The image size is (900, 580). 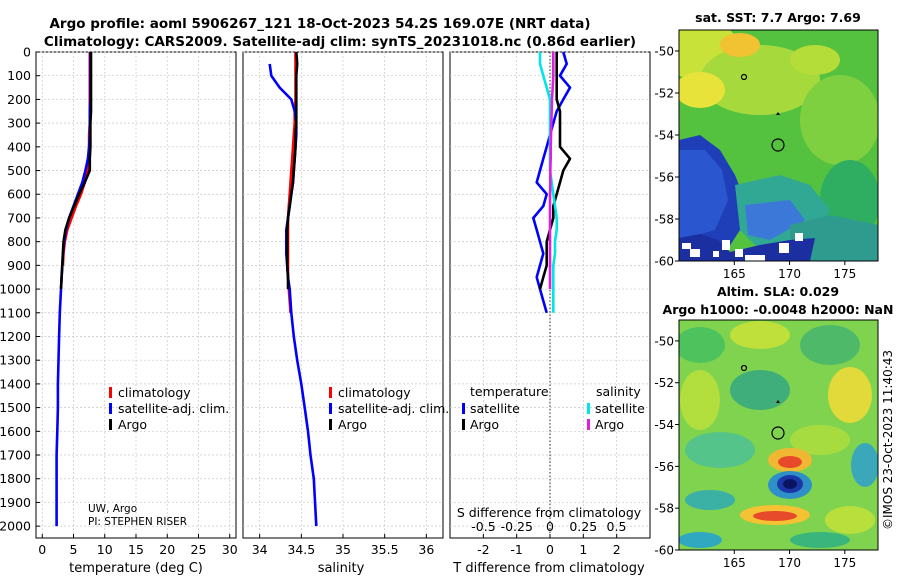 What do you see at coordinates (15, 289) in the screenshot?
I see `depth-tick-label: 1000` at bounding box center [15, 289].